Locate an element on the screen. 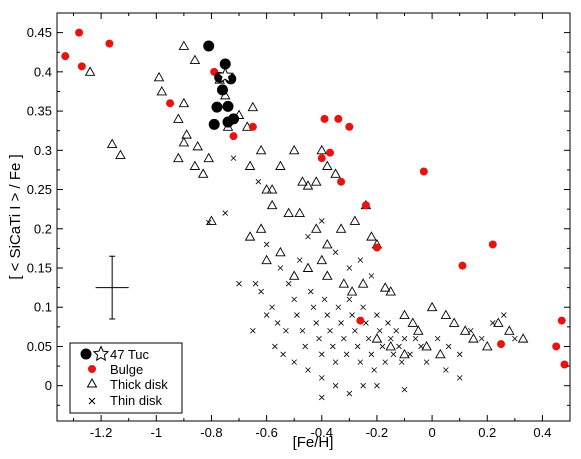 The image size is (581, 459). legend-label-47tuc: 47 Tuc is located at coordinates (130, 354).